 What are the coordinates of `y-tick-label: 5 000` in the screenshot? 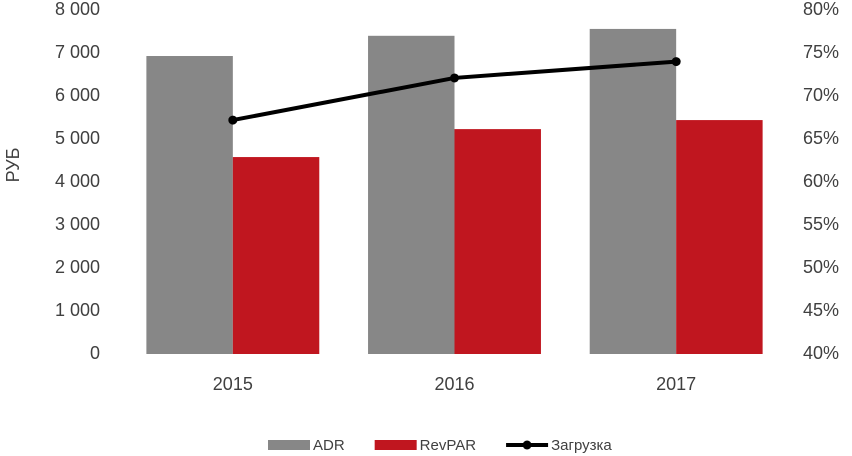 It's located at (77, 138).